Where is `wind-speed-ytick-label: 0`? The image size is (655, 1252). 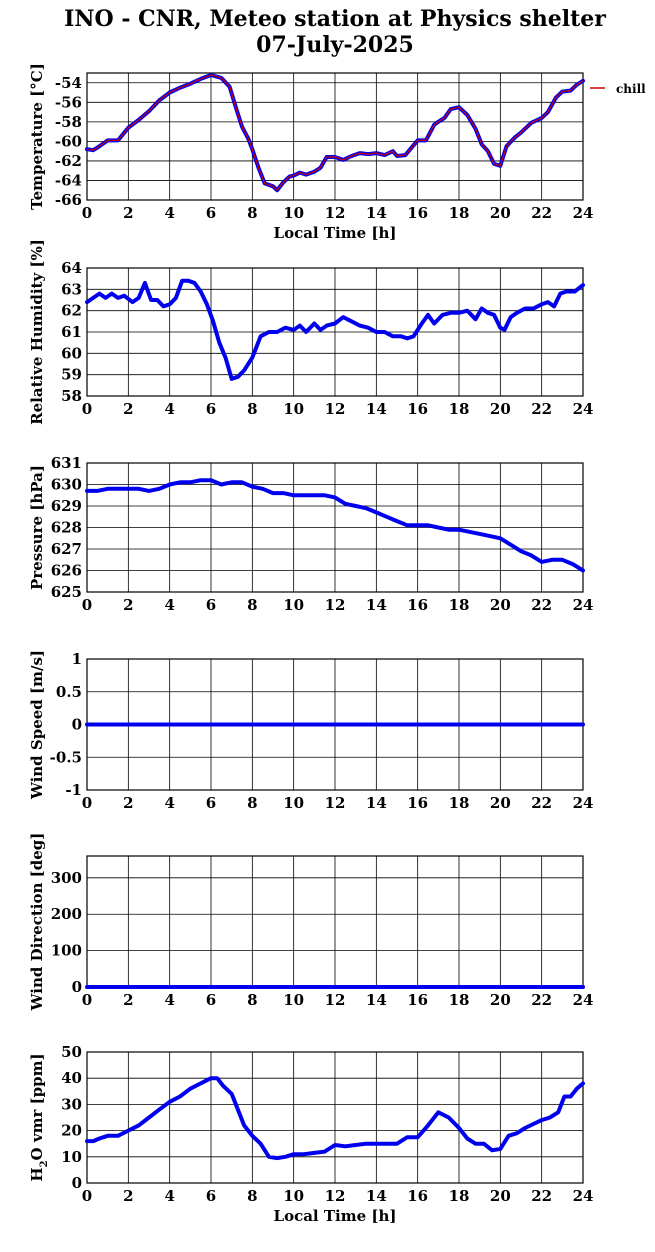
wind-speed-ytick-label: 0 is located at coordinates (77, 725).